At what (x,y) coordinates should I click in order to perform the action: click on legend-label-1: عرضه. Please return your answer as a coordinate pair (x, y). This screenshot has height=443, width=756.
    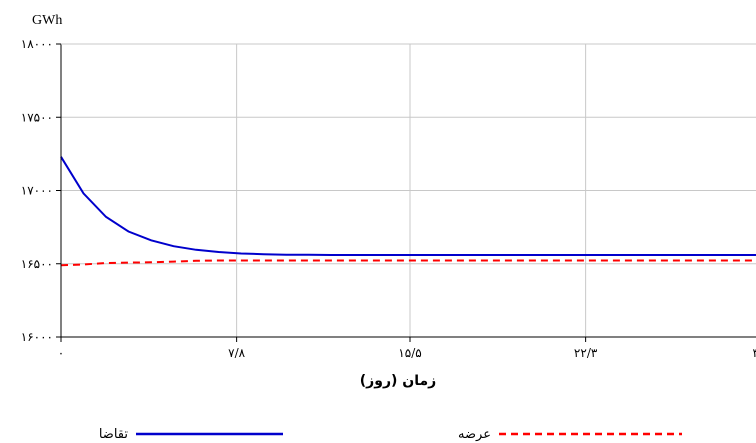
    Looking at the image, I should click on (474, 434).